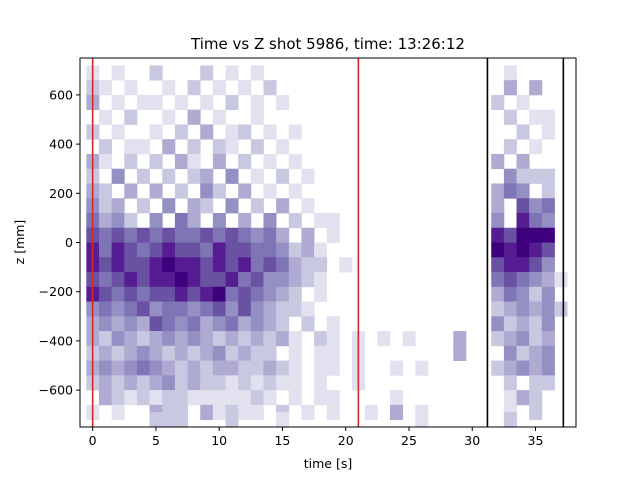  Describe the element at coordinates (61, 144) in the screenshot. I see `y-tick-label: 400` at that location.